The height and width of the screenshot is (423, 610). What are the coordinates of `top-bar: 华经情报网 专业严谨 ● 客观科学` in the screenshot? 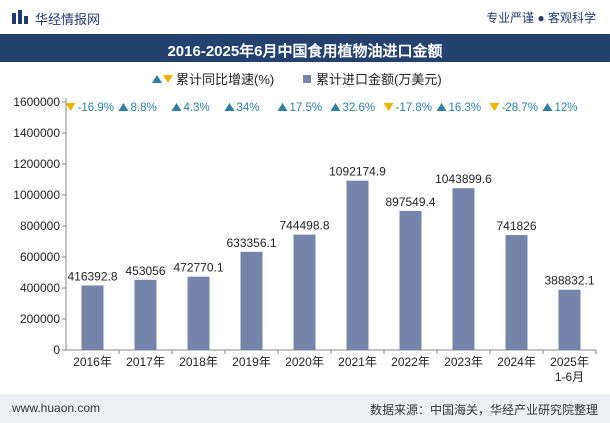 It's located at (305, 17).